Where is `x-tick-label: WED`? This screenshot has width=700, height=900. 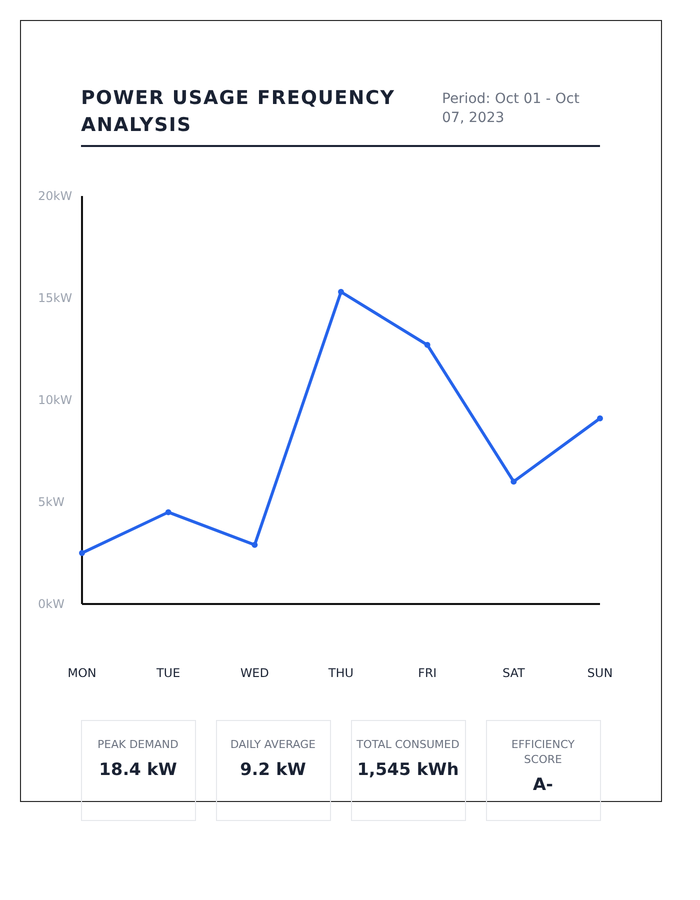
x-tick-label: WED is located at coordinates (255, 673).